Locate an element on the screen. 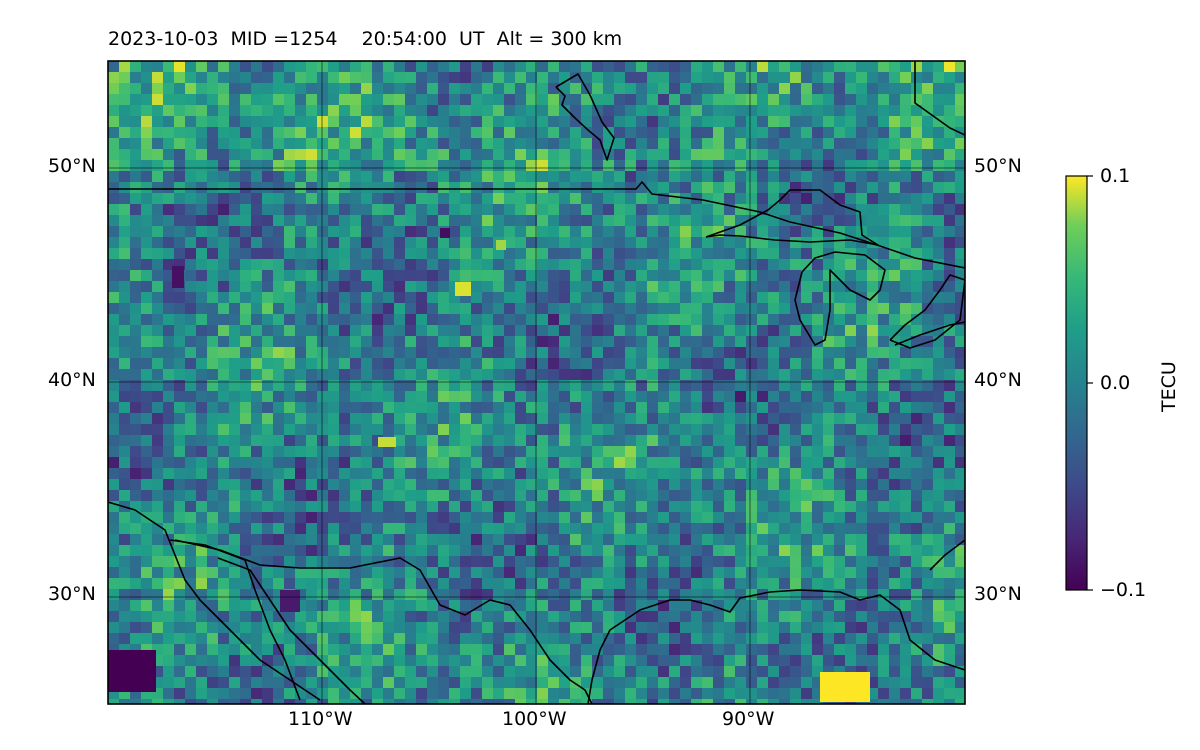 This screenshot has height=750, width=1200. florida-coast is located at coordinates (947, 555).